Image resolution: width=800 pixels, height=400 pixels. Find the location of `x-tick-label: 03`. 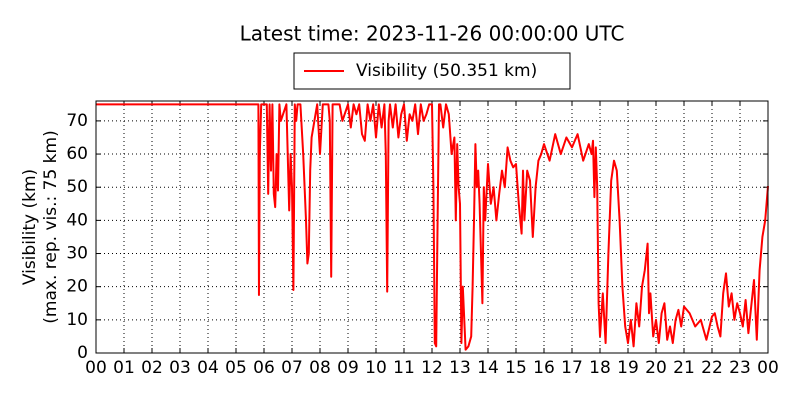

x-tick-label: 03 is located at coordinates (180, 368).